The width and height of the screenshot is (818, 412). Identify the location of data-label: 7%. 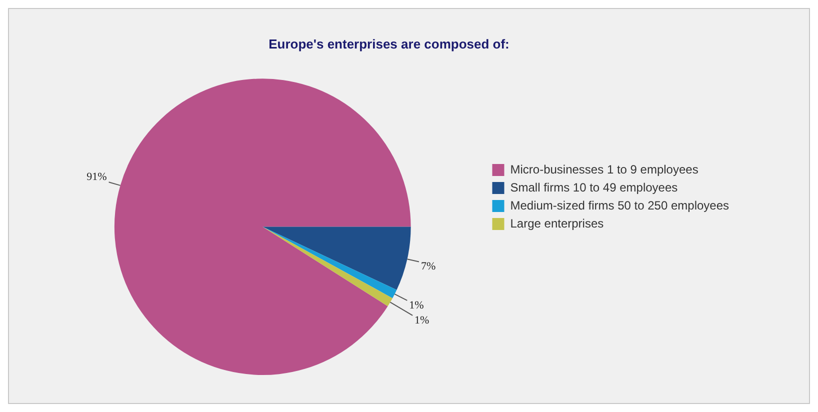
(428, 266).